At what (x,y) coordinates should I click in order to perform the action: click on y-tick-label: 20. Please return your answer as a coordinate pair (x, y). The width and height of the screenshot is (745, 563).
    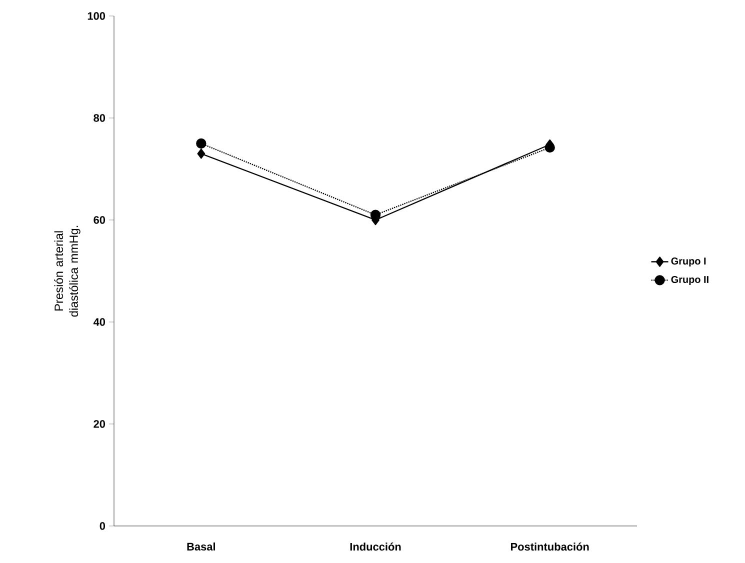
    Looking at the image, I should click on (100, 424).